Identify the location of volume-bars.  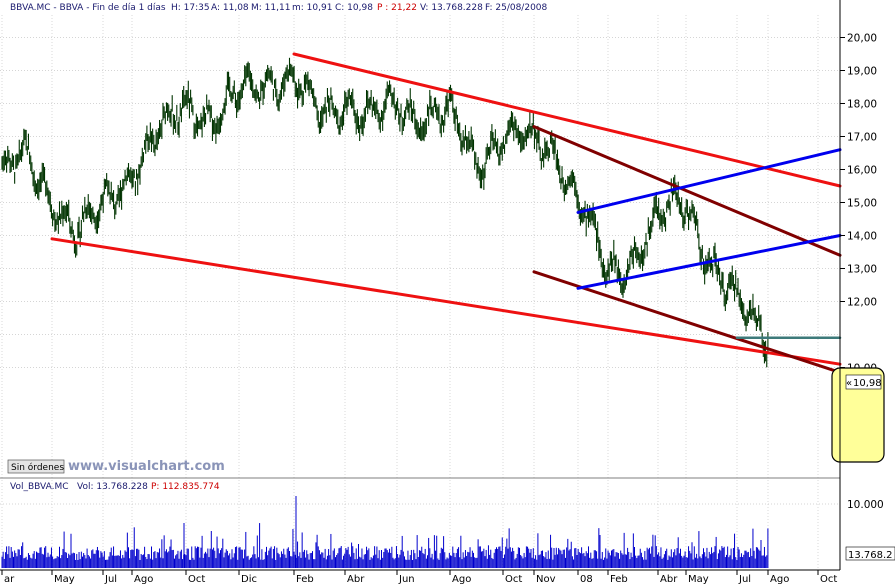
(385, 532).